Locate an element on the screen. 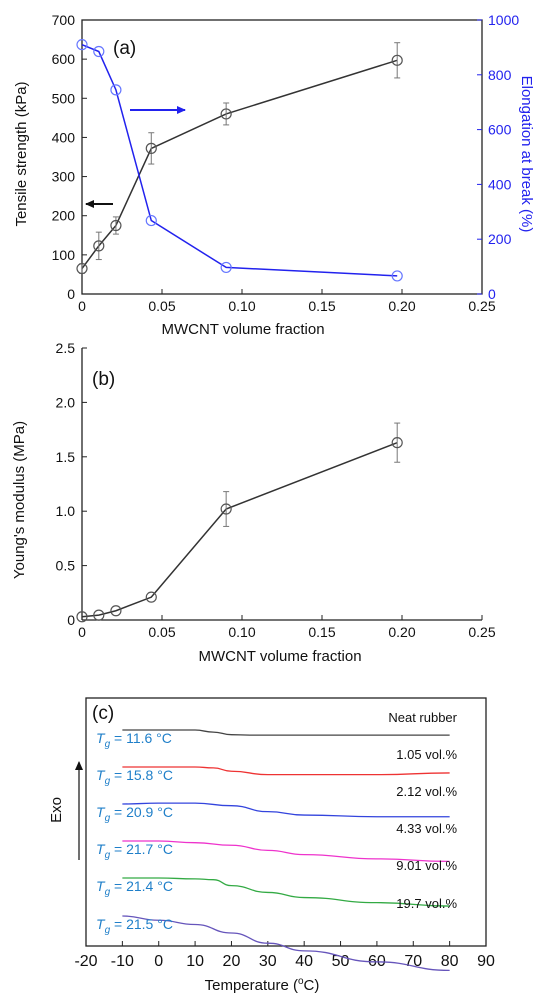 Image resolution: width=534 pixels, height=1002 pixels. panel-c-tg-label: Tg = 21.4 °C is located at coordinates (134, 888).